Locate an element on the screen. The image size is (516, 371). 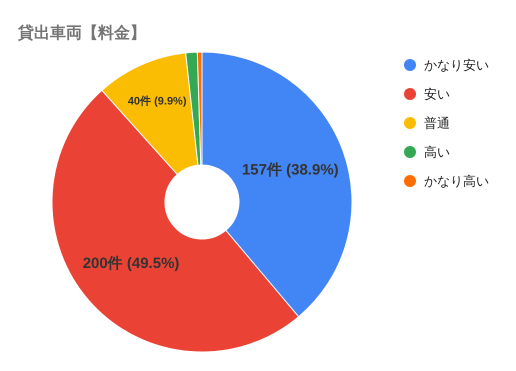
legend-label: 普通 is located at coordinates (437, 123).